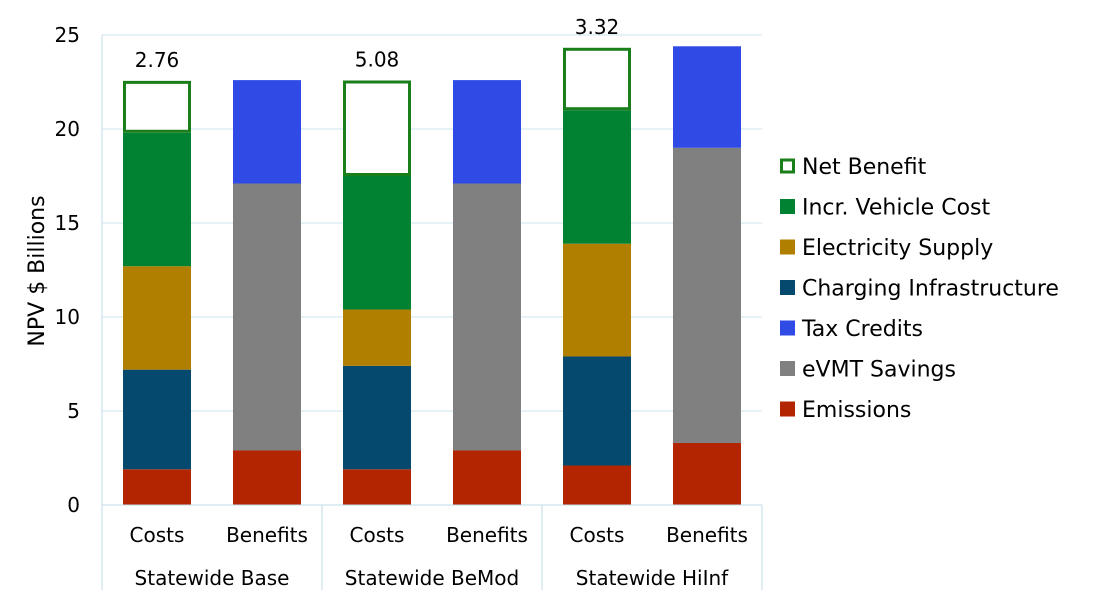 Image resolution: width=1108 pixels, height=615 pixels. Describe the element at coordinates (67, 223) in the screenshot. I see `y-tick-label: 15` at that location.